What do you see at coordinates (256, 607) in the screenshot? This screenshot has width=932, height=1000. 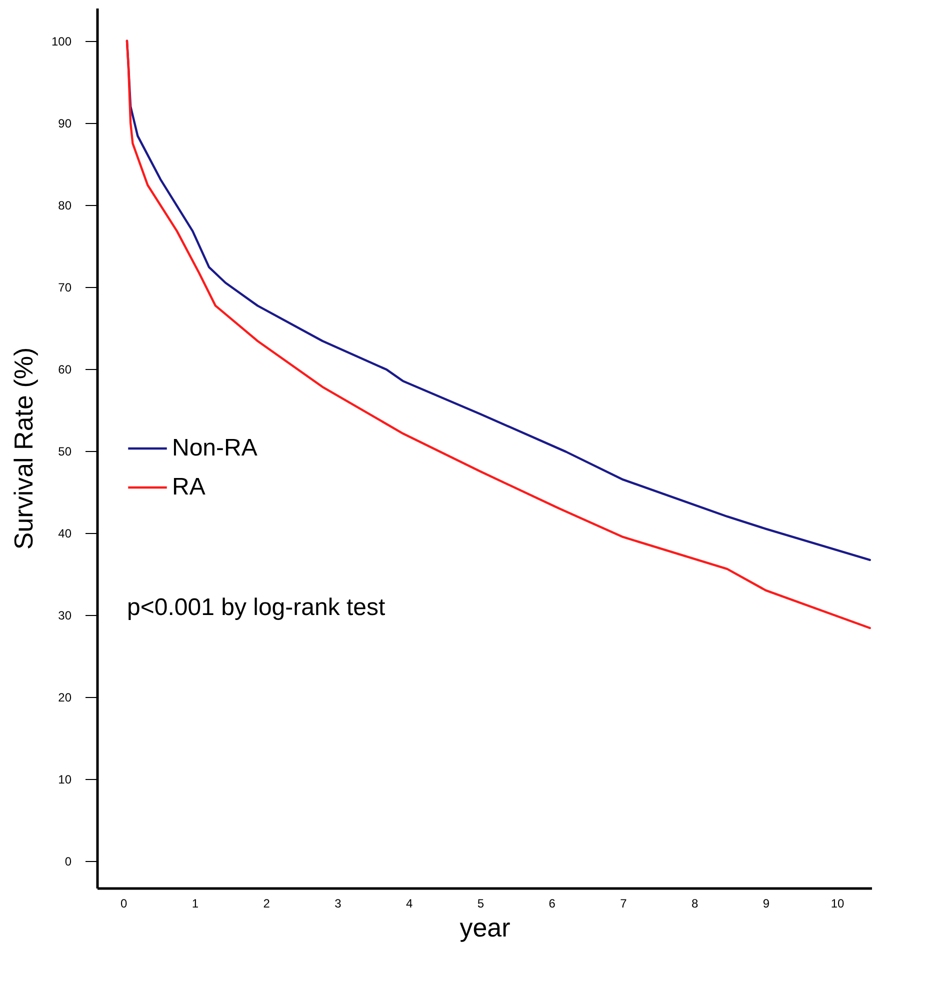 I see `annotation: p<0.001 by log-rank test` at bounding box center [256, 607].